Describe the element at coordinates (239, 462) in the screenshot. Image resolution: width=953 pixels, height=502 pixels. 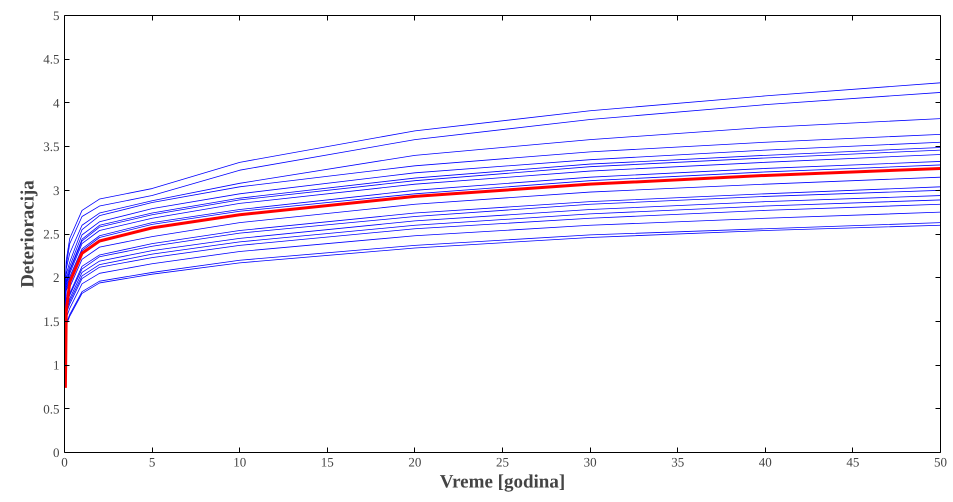
I see `x-tick-label: 10` at that location.